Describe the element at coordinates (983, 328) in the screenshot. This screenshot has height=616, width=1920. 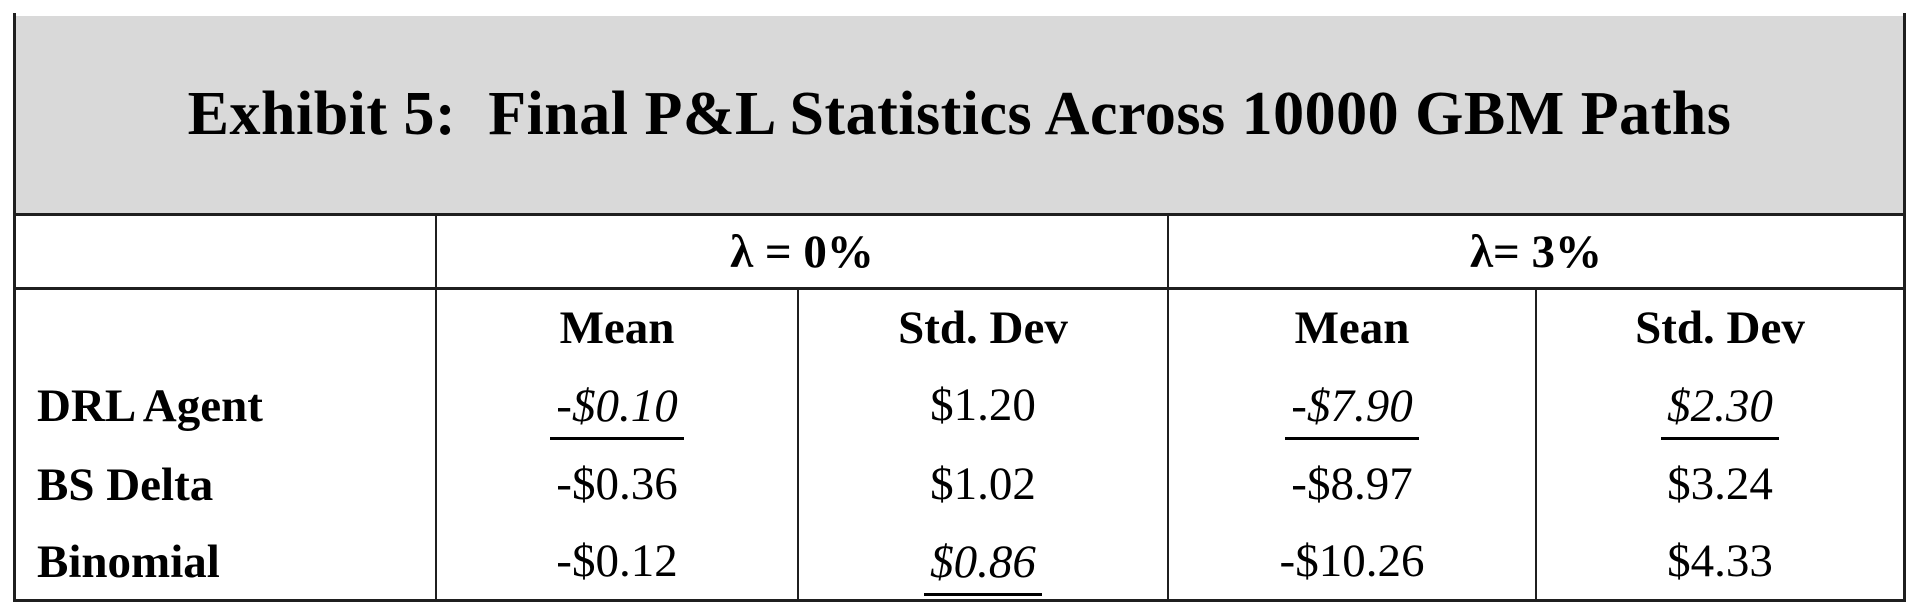
I see `subheader-stddev-lambda0: Std. Dev` at that location.